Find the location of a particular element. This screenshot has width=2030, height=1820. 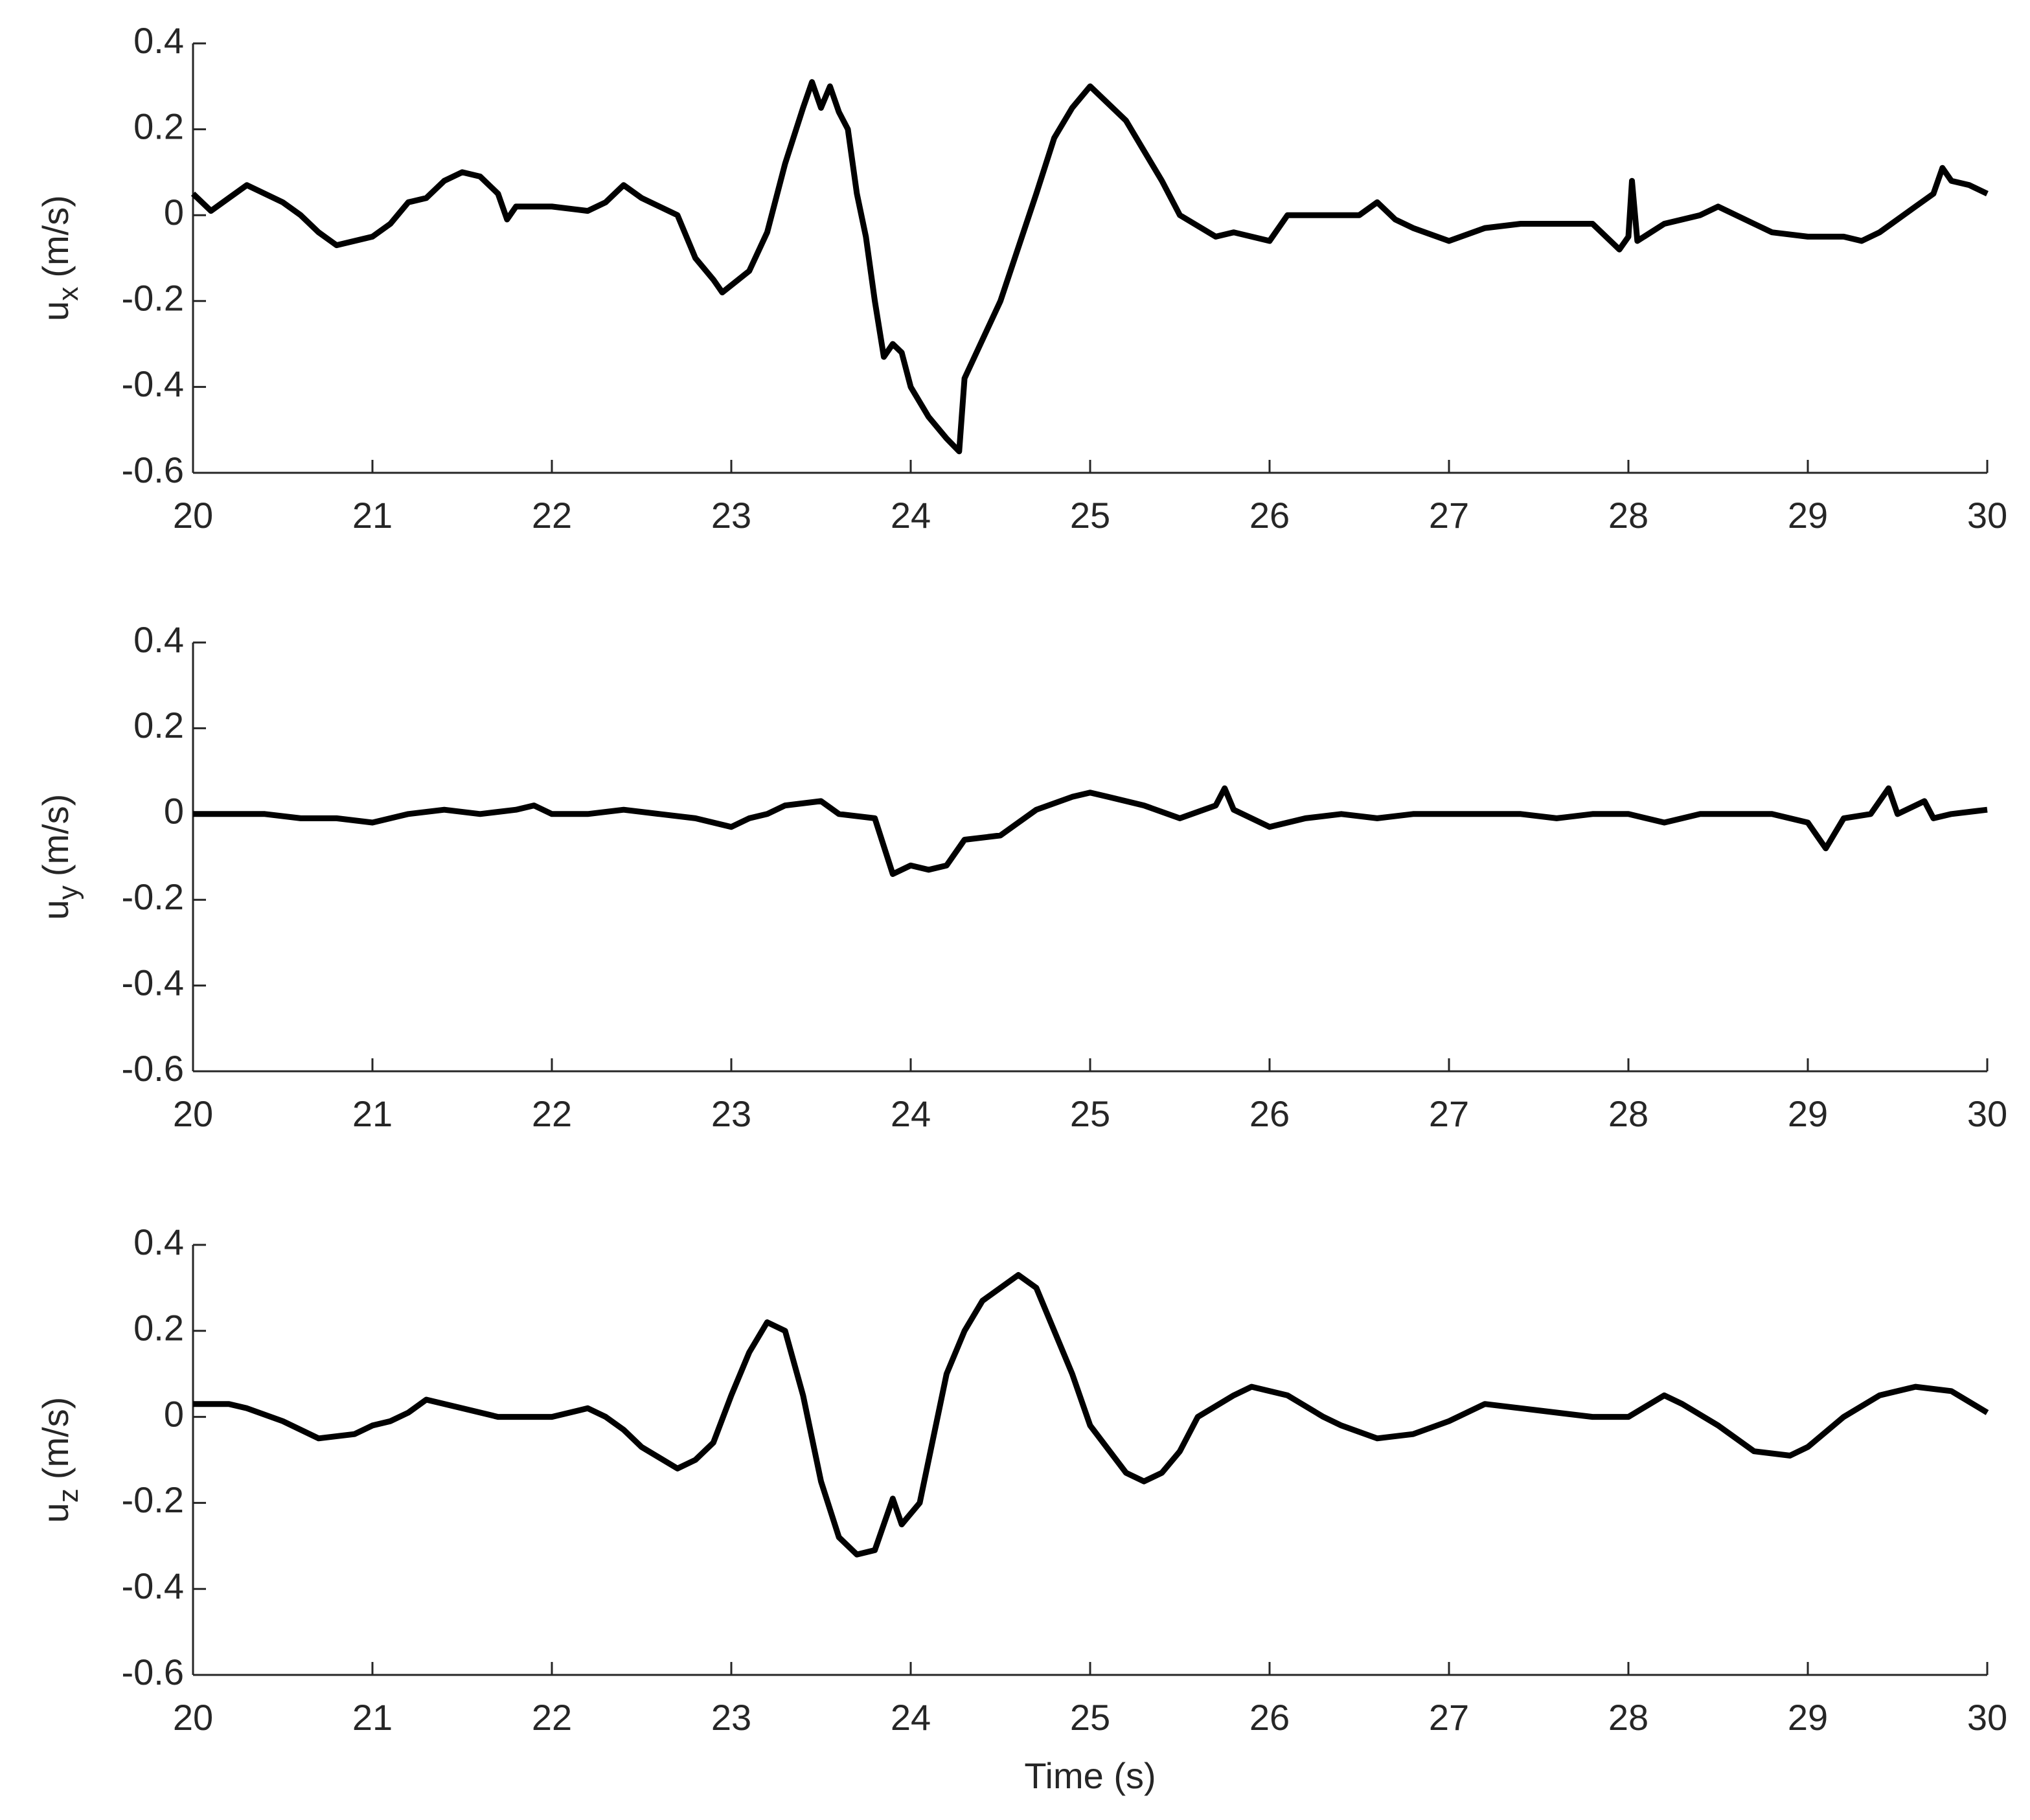

y-axis-label: ux (m/s) is located at coordinates (59, 258).